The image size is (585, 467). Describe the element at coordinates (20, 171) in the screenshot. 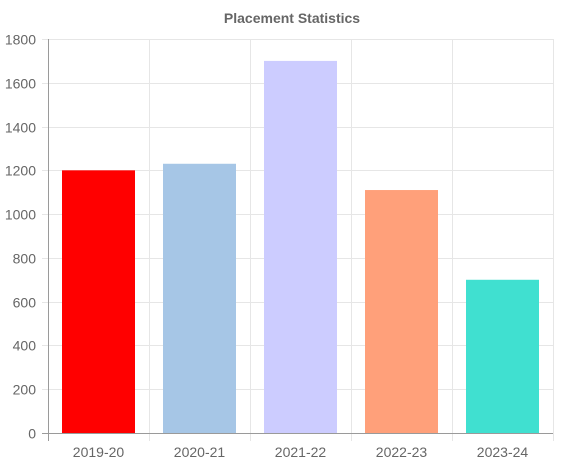

I see `y-tick-label: 1200` at that location.